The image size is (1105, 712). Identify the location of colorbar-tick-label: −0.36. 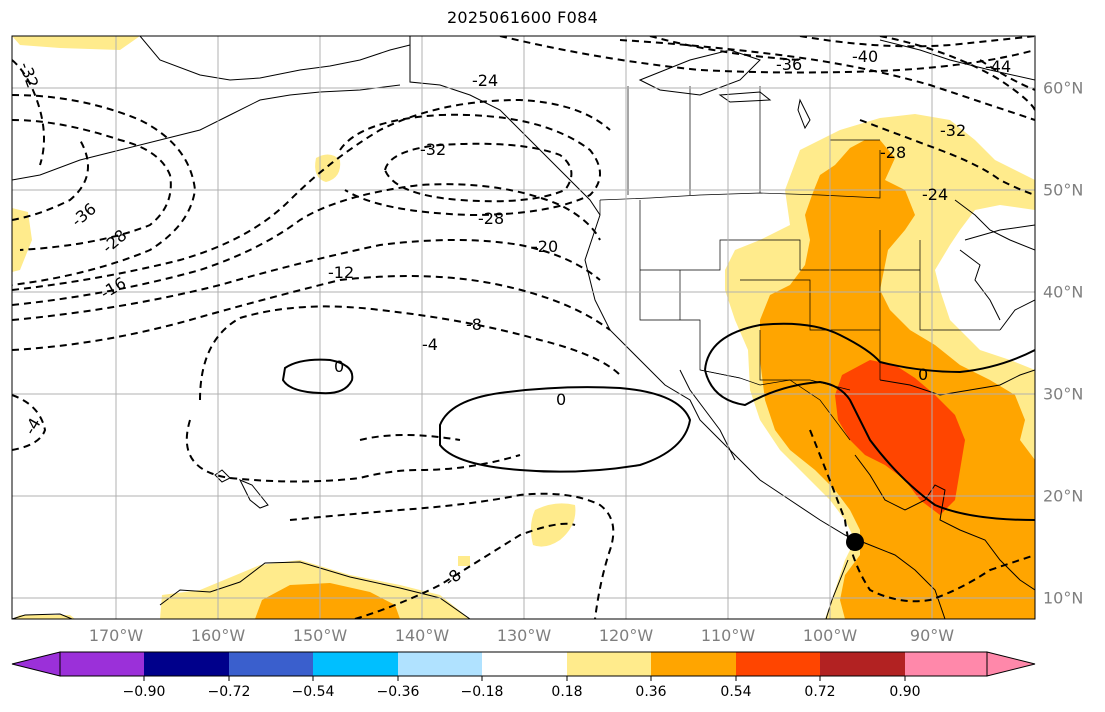
(398, 692).